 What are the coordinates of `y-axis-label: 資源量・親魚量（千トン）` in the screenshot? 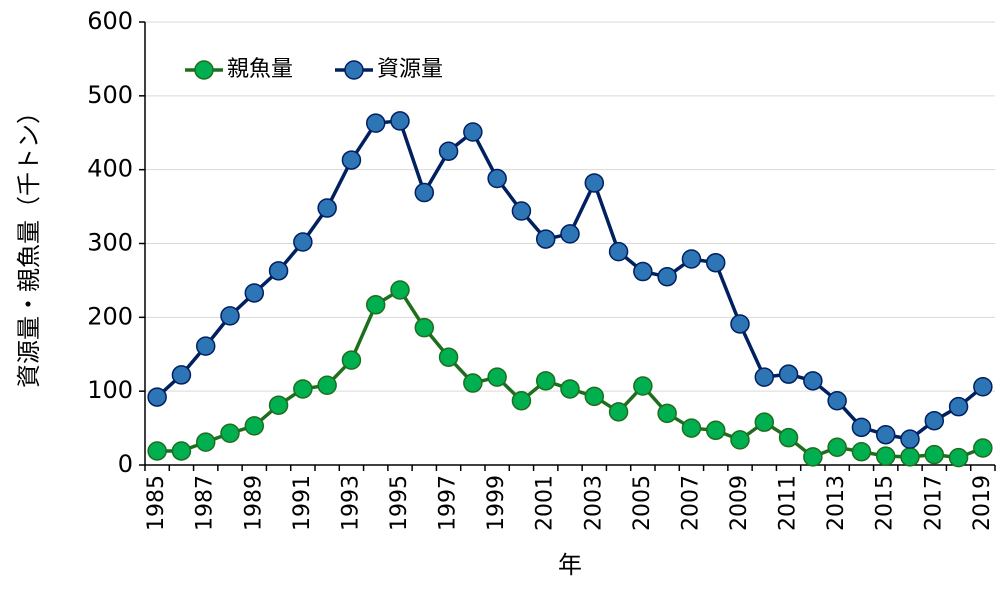 It's located at (29, 244).